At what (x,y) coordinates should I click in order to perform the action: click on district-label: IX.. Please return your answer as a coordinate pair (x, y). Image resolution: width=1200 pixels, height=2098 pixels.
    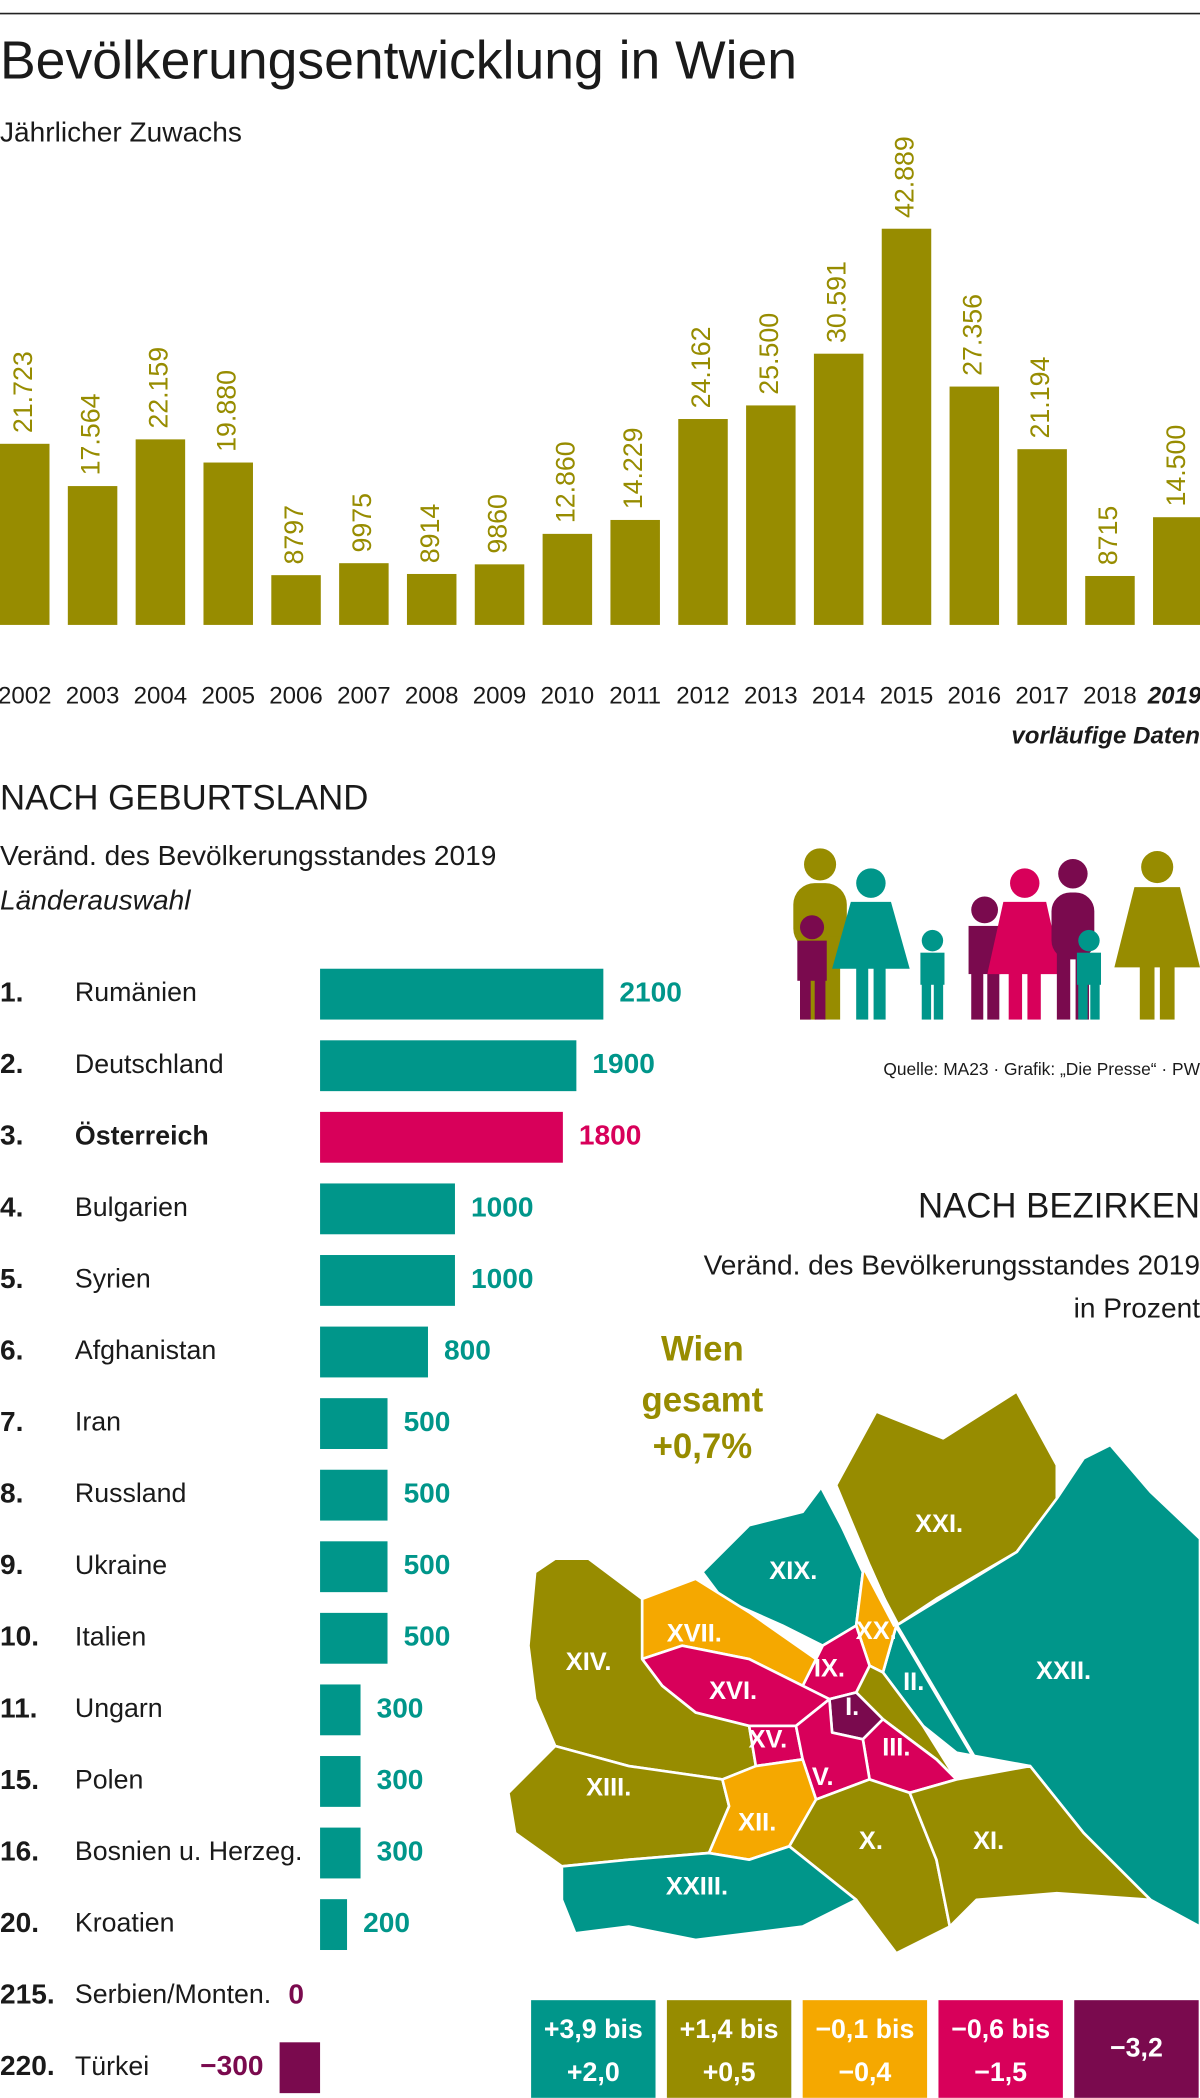
    Looking at the image, I should click on (829, 1668).